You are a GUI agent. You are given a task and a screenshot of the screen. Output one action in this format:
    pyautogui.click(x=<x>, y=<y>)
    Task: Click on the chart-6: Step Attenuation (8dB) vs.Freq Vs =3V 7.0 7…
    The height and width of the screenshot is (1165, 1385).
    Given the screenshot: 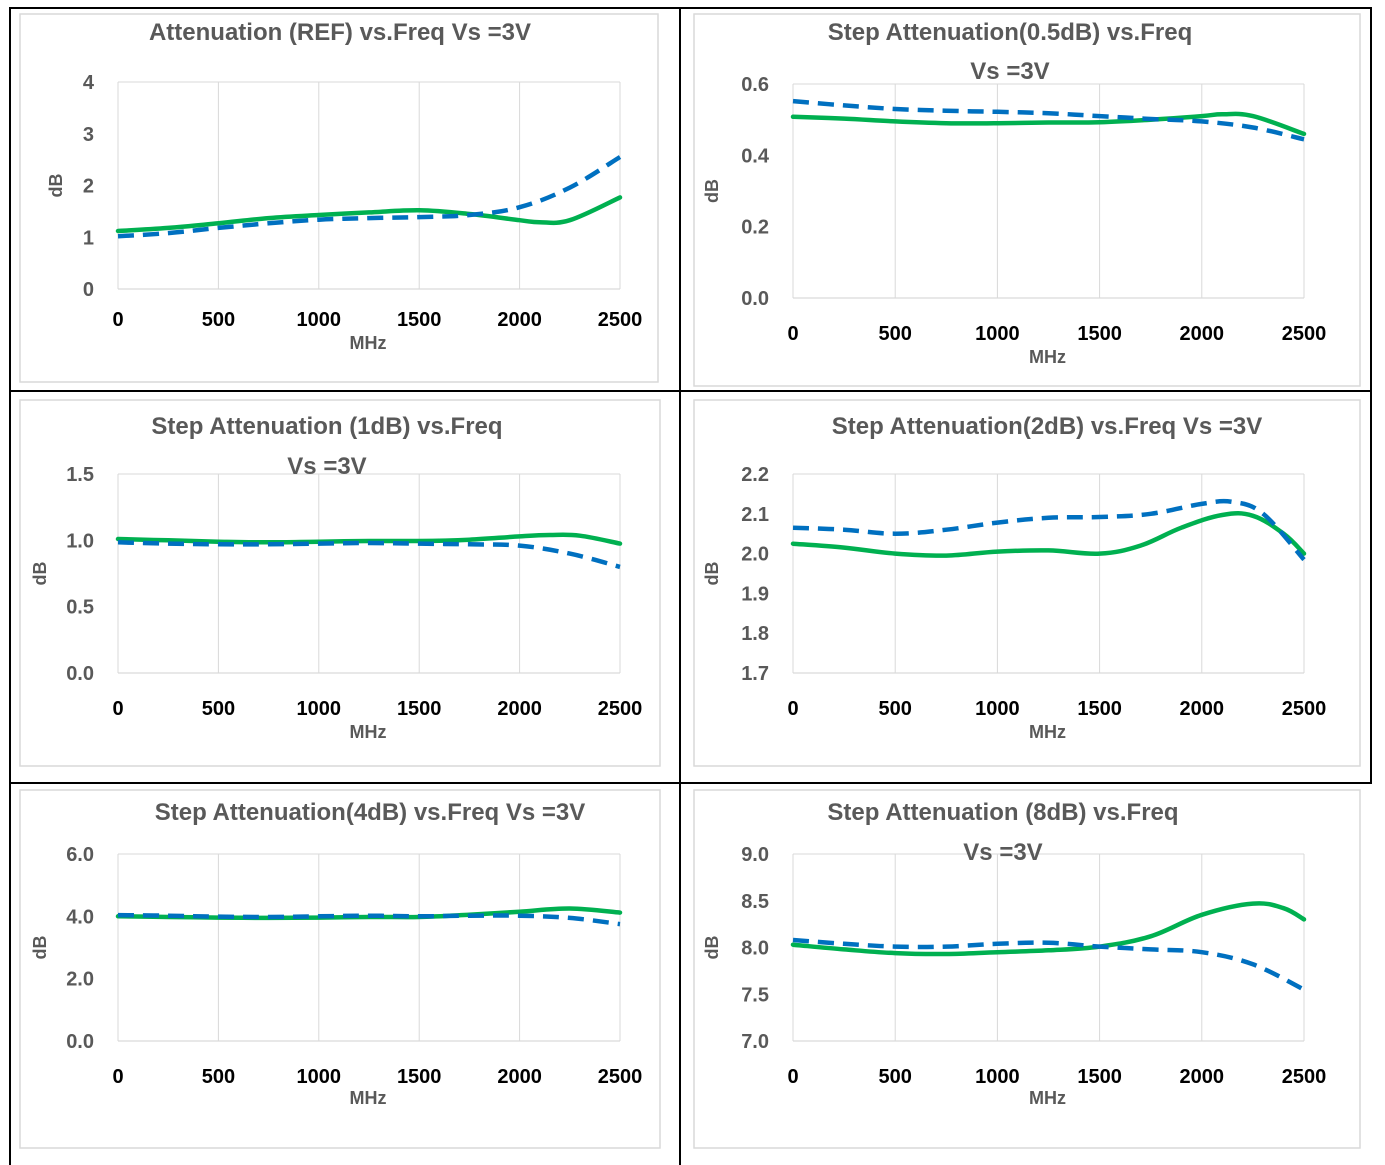 What is the action you would take?
    pyautogui.click(x=1027, y=969)
    